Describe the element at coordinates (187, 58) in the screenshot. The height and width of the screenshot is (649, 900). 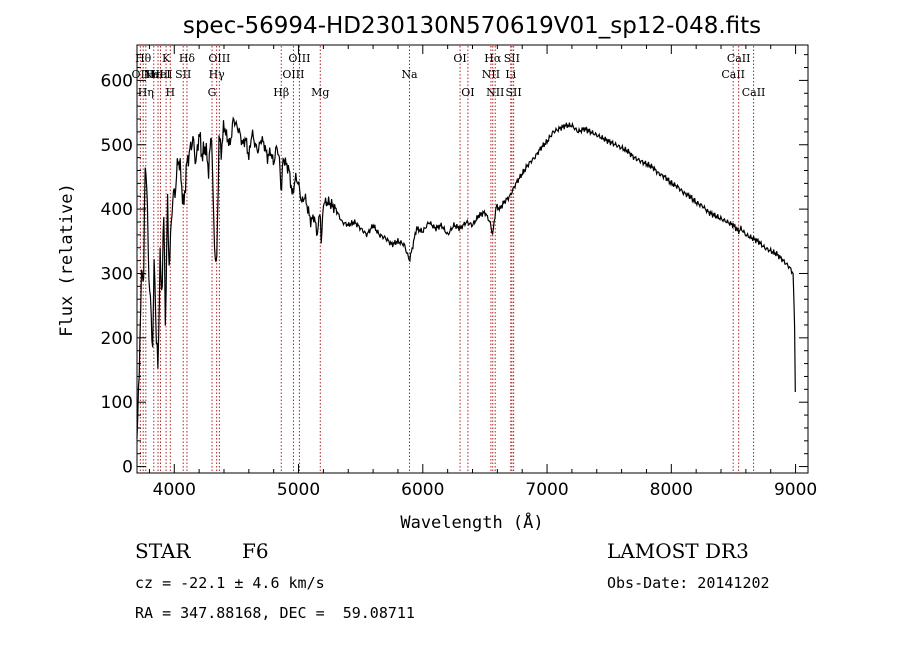
I see `line-marker-label: Hδ` at that location.